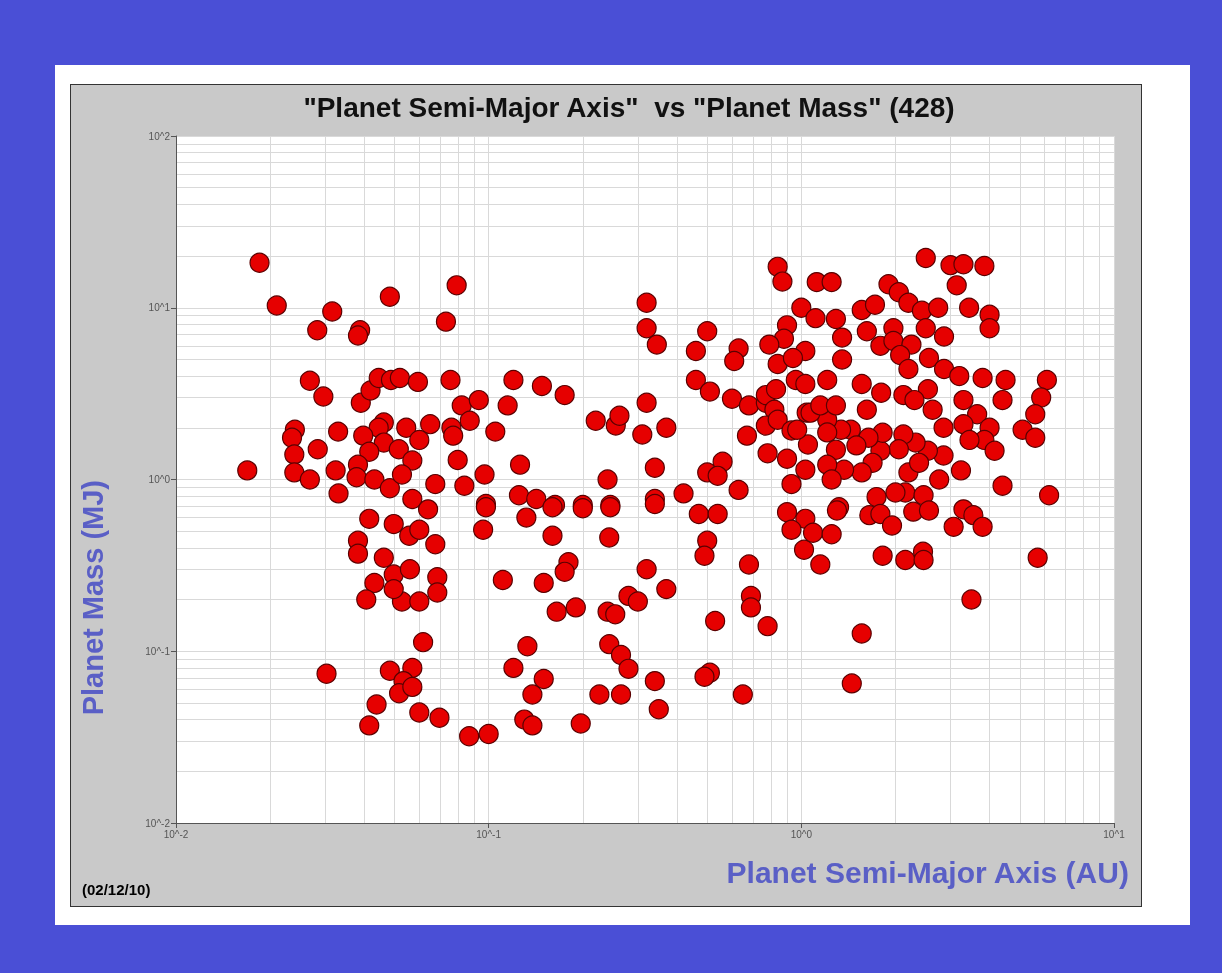 The image size is (1222, 973). What do you see at coordinates (927, 872) in the screenshot?
I see `x-axis-title: Planet Semi-Major Axis (AU)` at bounding box center [927, 872].